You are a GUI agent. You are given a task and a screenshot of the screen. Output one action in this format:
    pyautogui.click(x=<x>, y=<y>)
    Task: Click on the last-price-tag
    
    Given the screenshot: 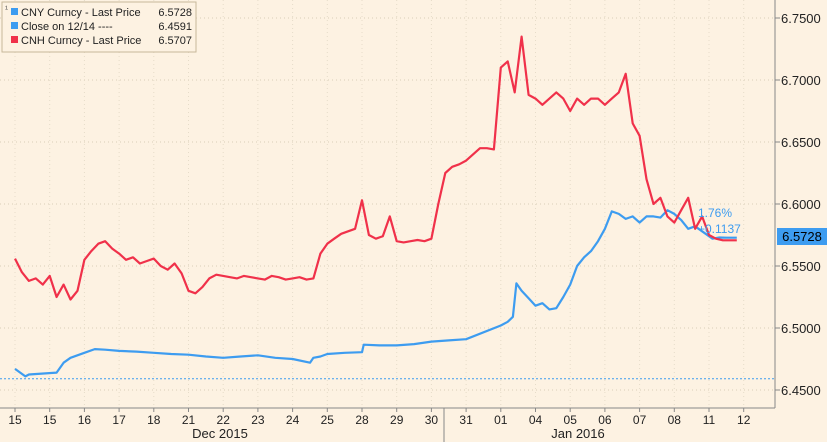 What is the action you would take?
    pyautogui.click(x=802, y=236)
    